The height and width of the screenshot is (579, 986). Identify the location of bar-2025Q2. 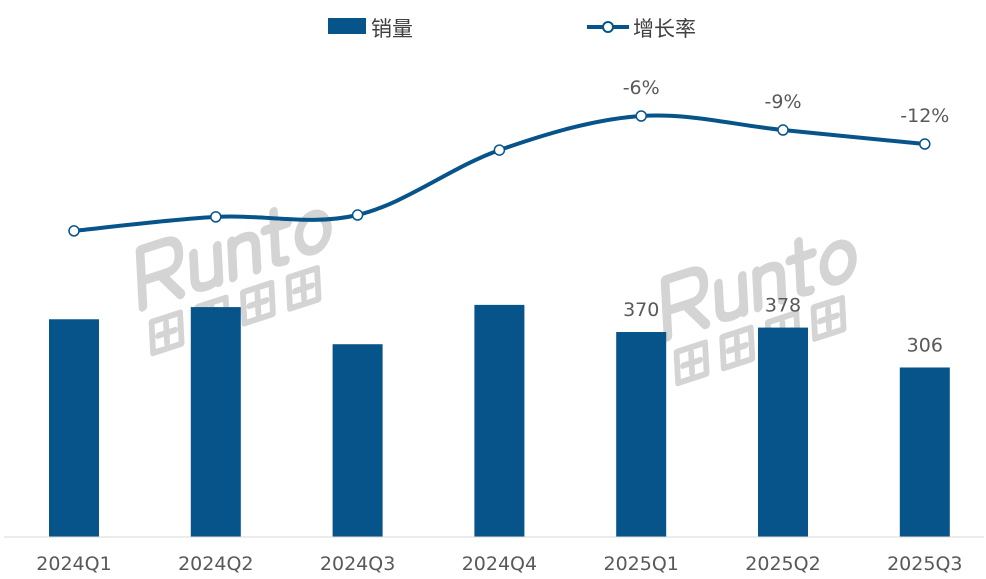
(783, 432).